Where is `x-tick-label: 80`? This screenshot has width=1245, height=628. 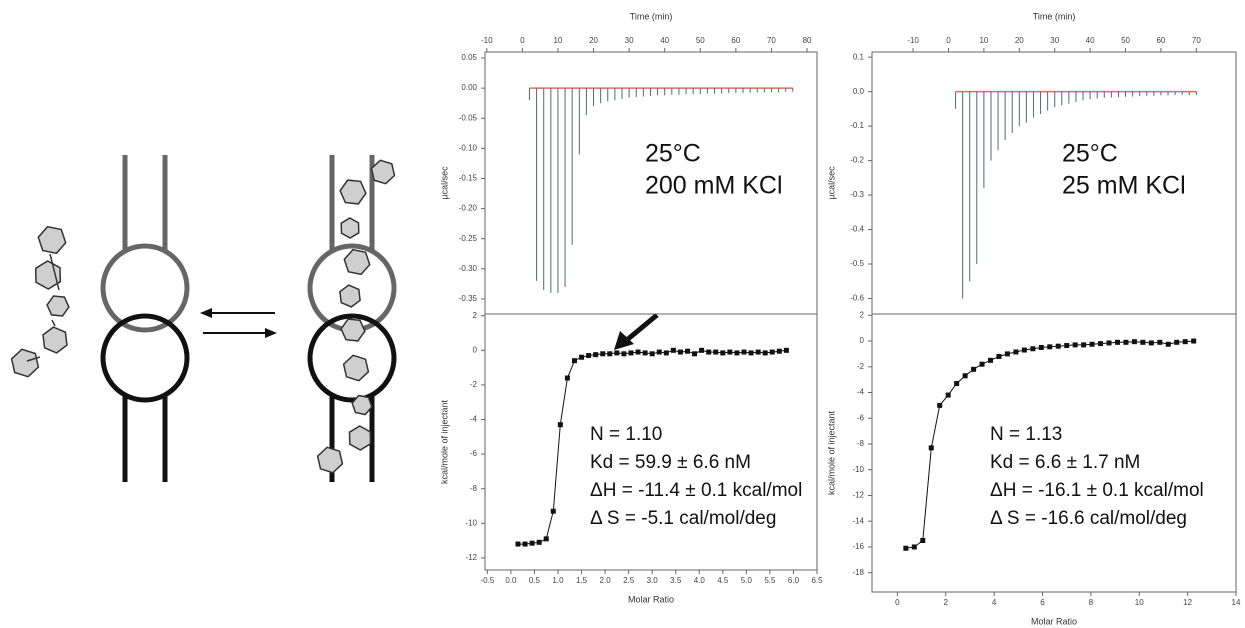
x-tick-label: 80 is located at coordinates (807, 40).